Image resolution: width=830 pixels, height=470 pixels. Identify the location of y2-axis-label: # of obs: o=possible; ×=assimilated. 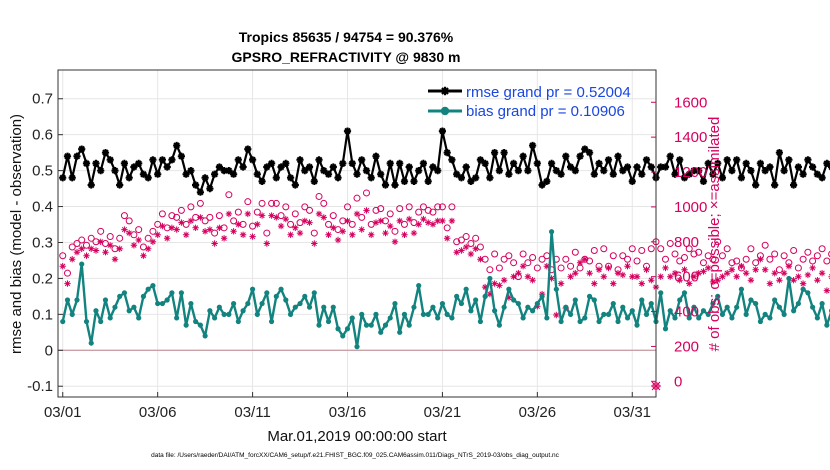
(714, 234).